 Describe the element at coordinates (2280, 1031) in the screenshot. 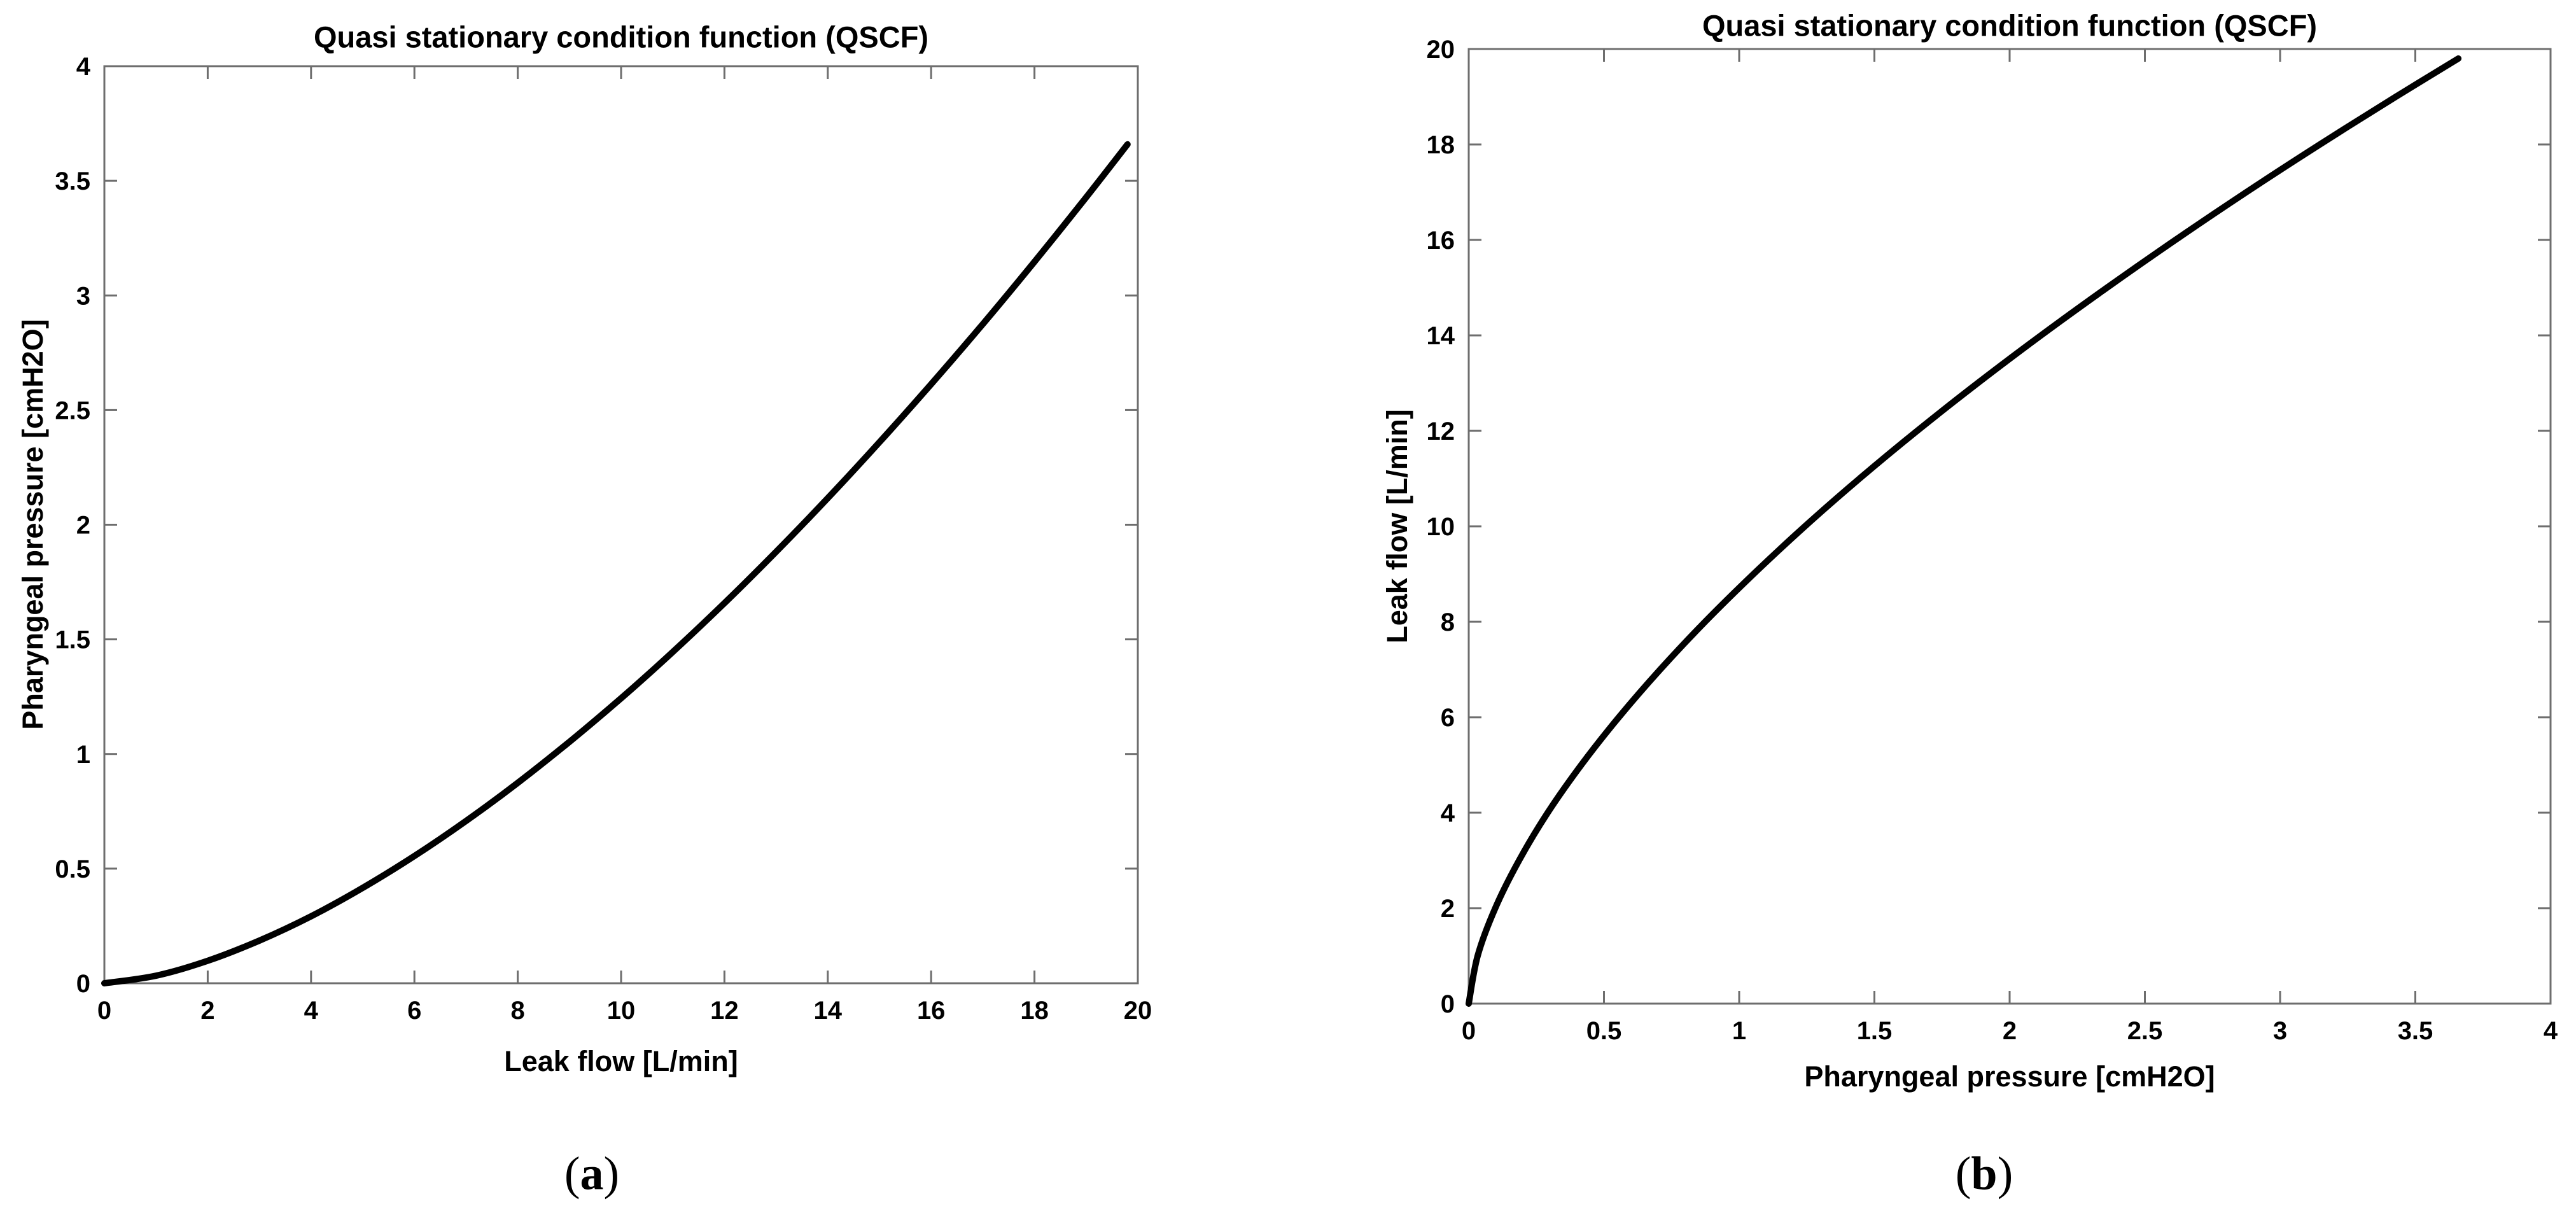

I see `x-tick-label: 3` at that location.